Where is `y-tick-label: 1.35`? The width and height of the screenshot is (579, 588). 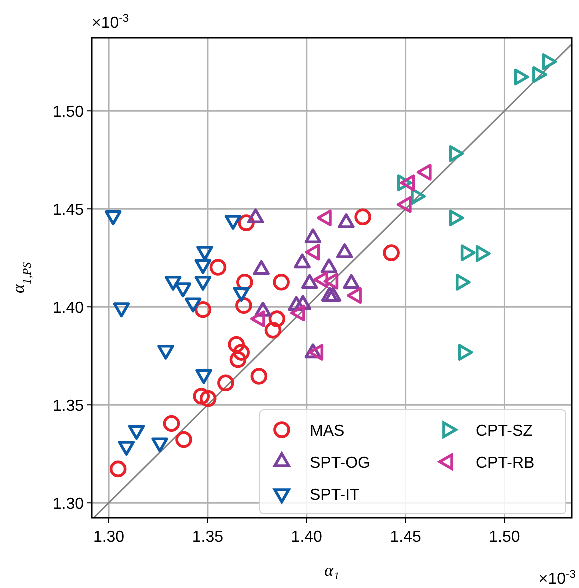 y-tick-label: 1.35 is located at coordinates (68, 407).